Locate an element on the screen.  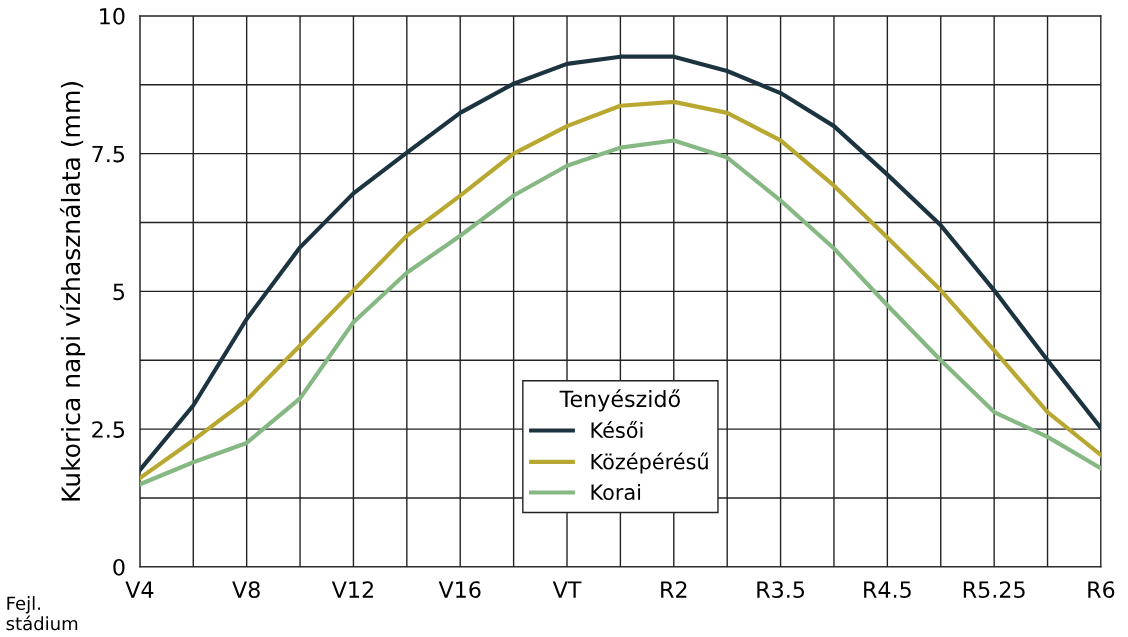
x-tick-label: R6 is located at coordinates (1101, 590).